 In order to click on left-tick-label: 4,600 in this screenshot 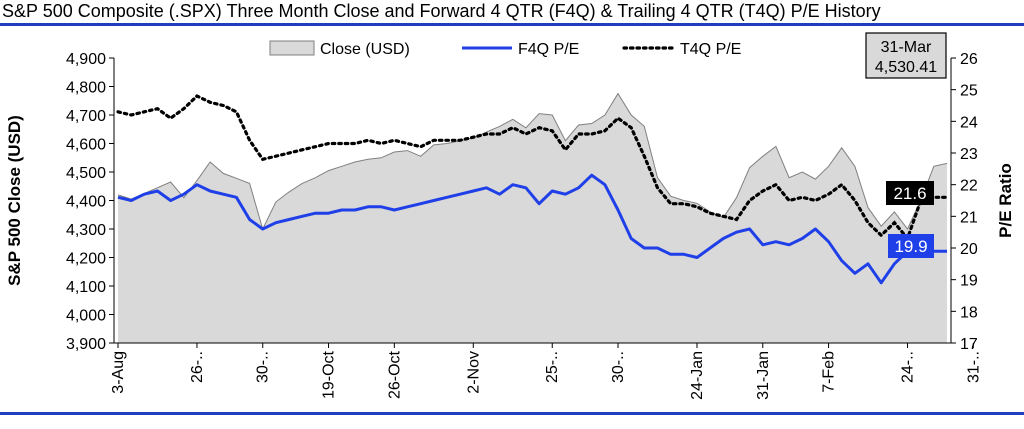, I will do `click(86, 145)`.